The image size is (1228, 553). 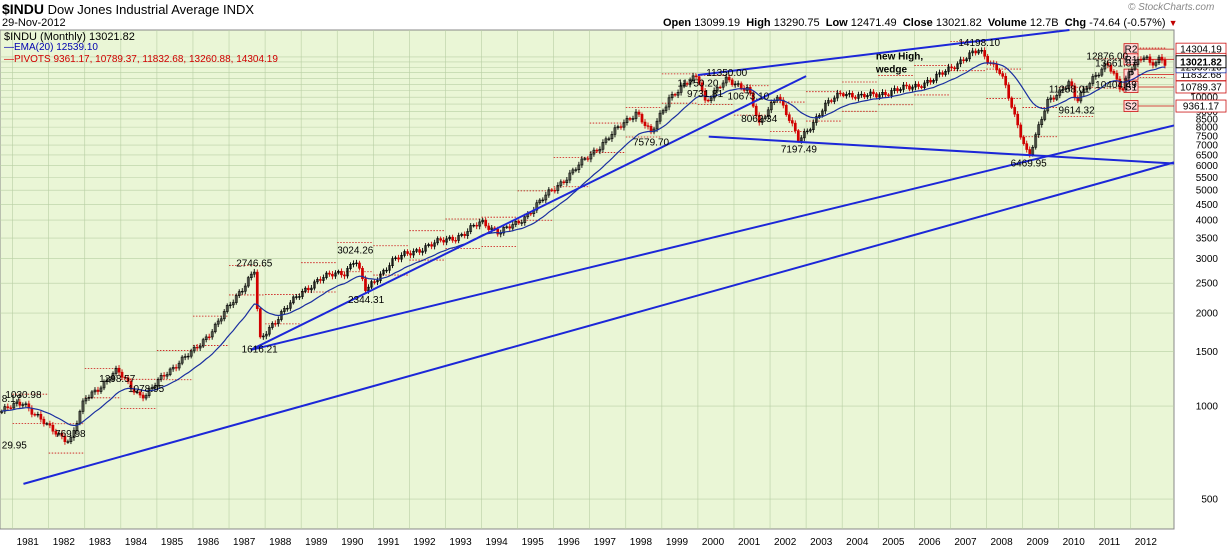 What do you see at coordinates (677, 23) in the screenshot?
I see `open-label: Open` at bounding box center [677, 23].